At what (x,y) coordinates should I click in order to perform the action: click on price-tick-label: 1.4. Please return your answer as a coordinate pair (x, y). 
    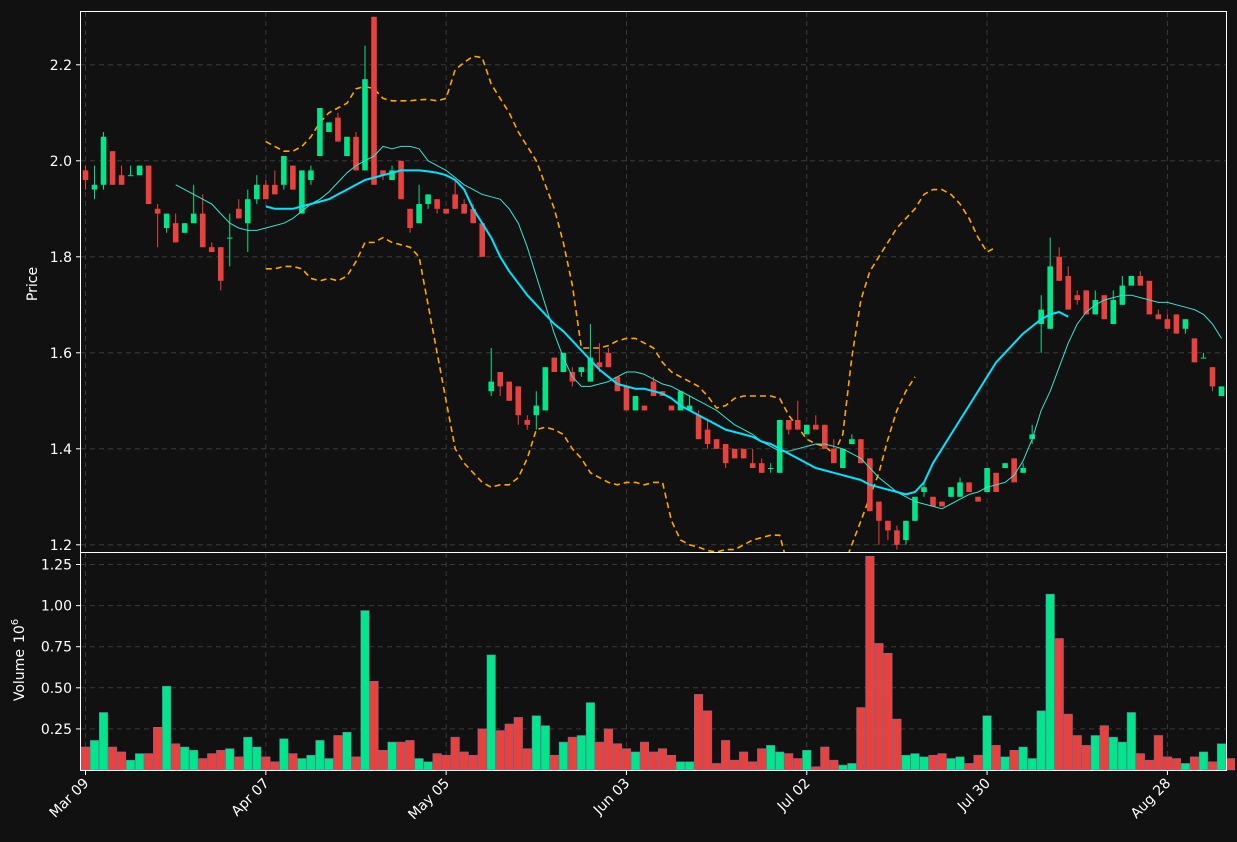
    Looking at the image, I should click on (61, 450).